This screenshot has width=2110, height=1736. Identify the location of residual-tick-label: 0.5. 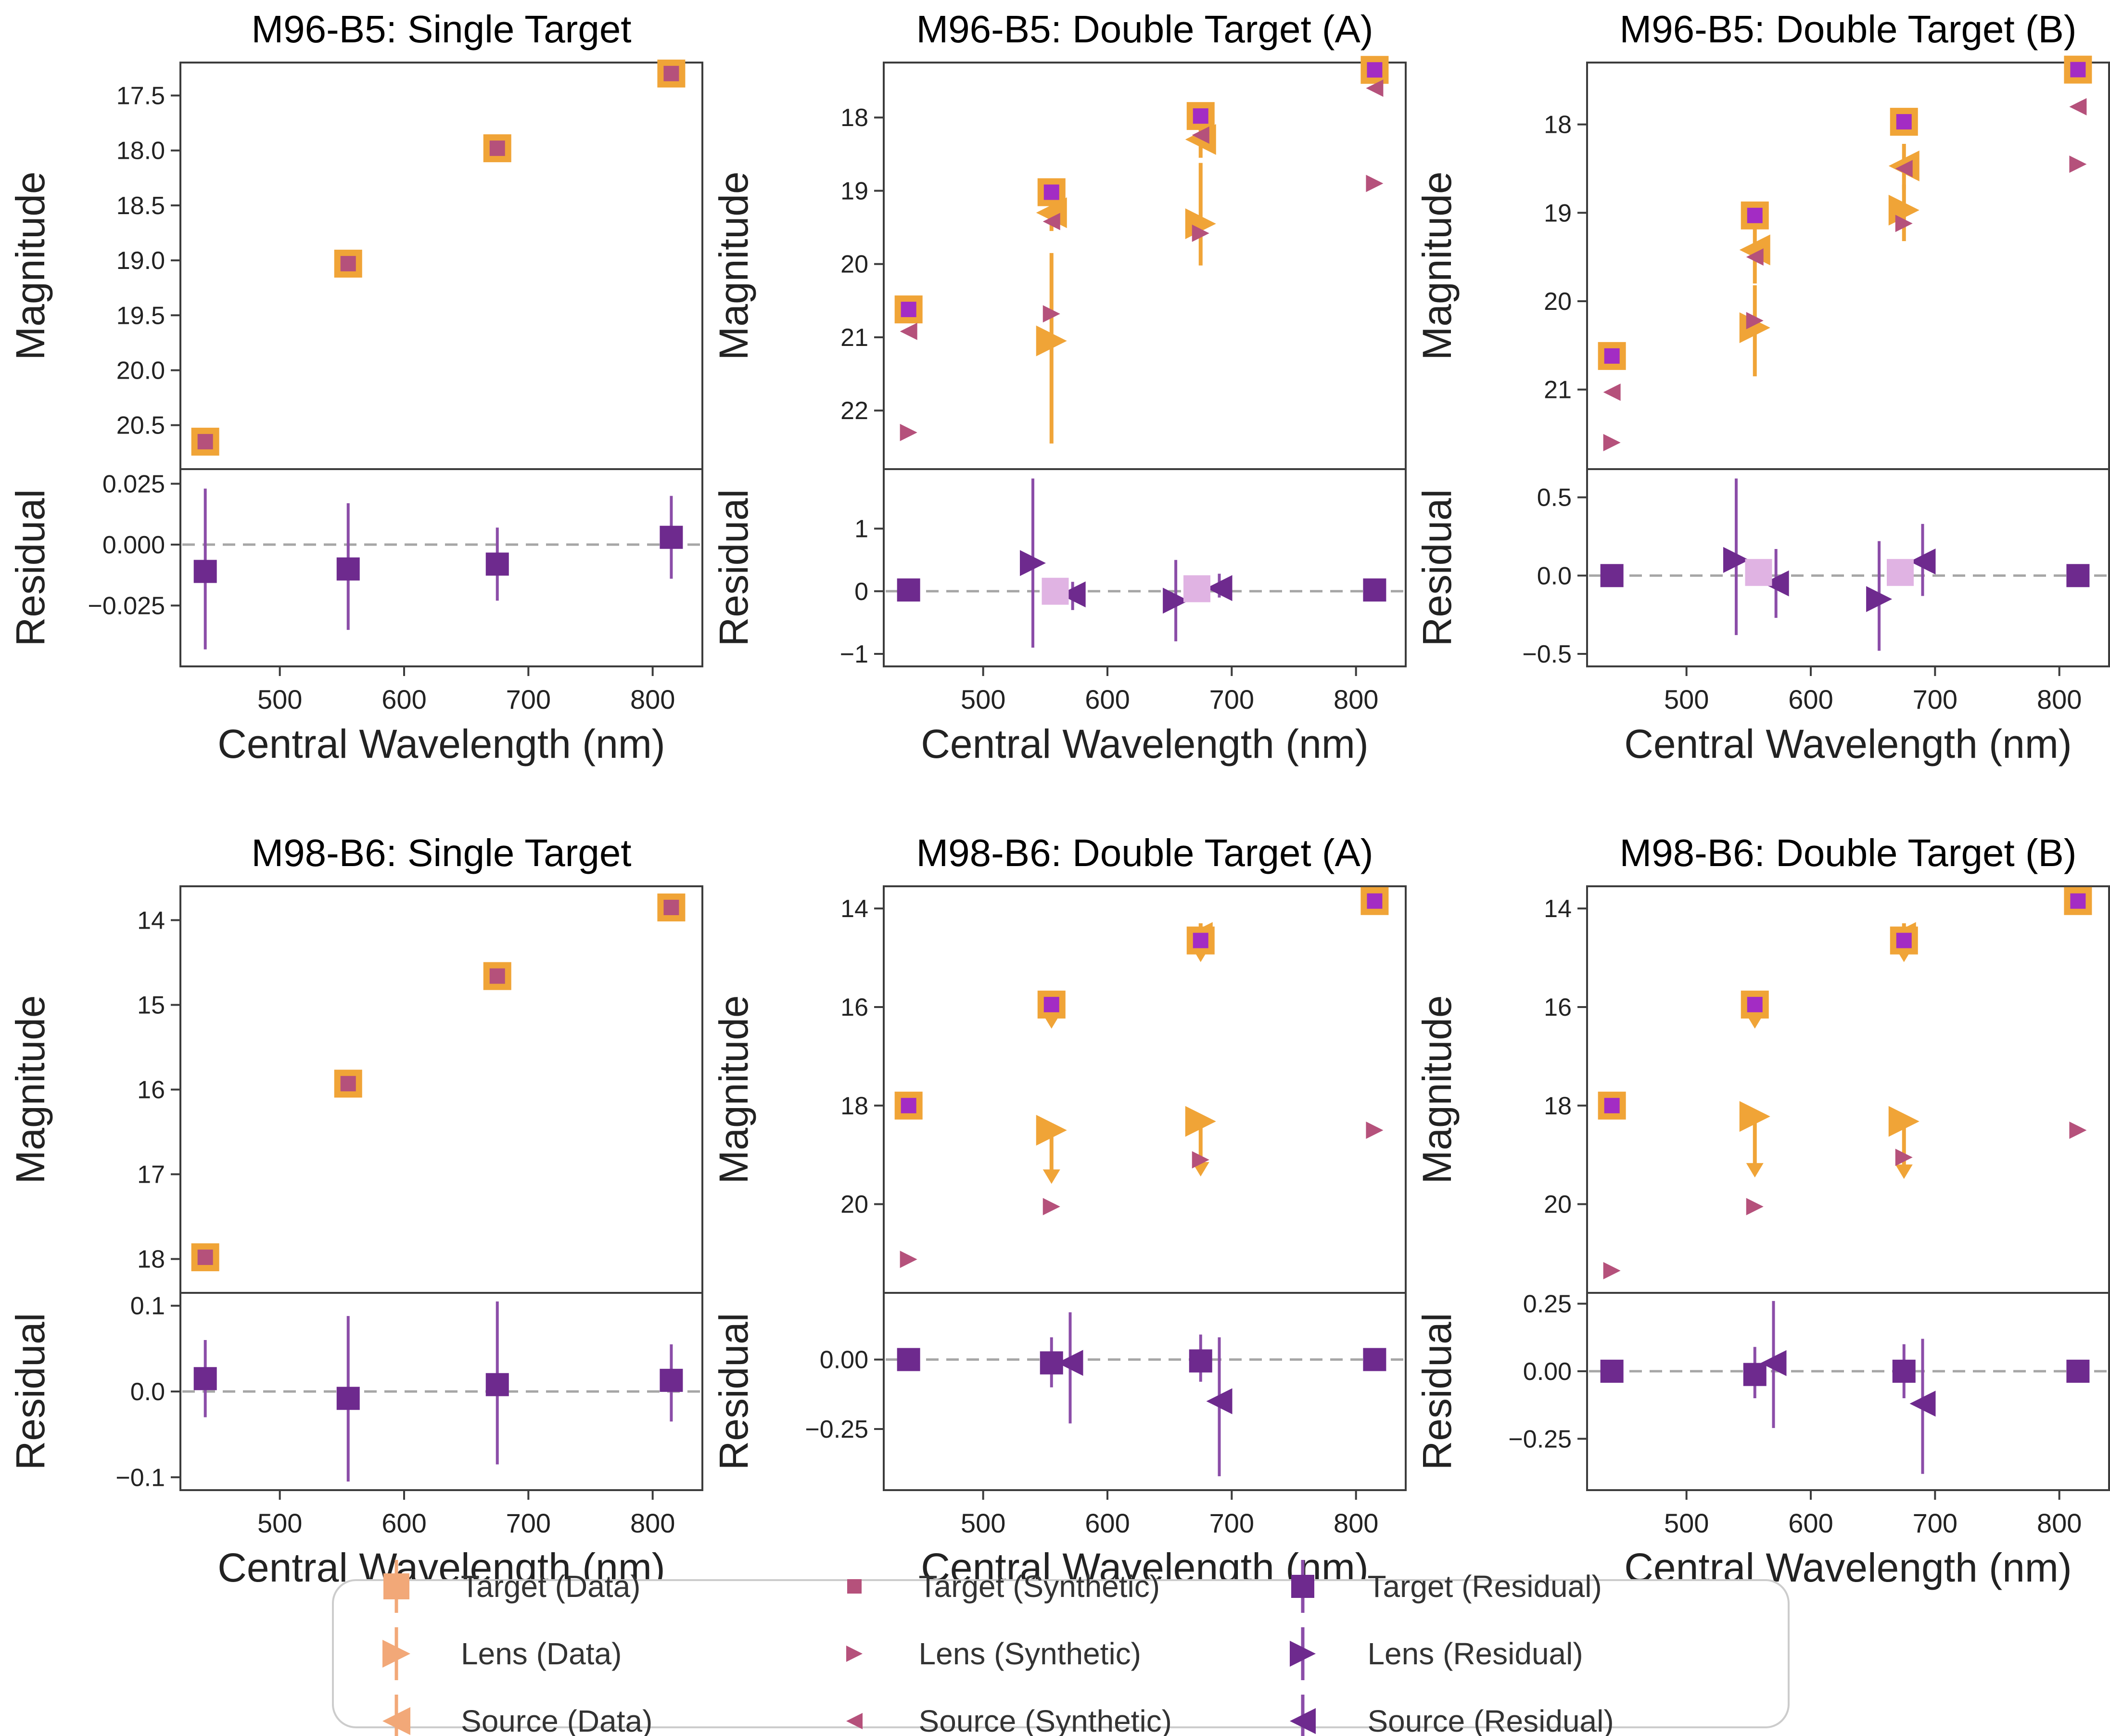
(1554, 498).